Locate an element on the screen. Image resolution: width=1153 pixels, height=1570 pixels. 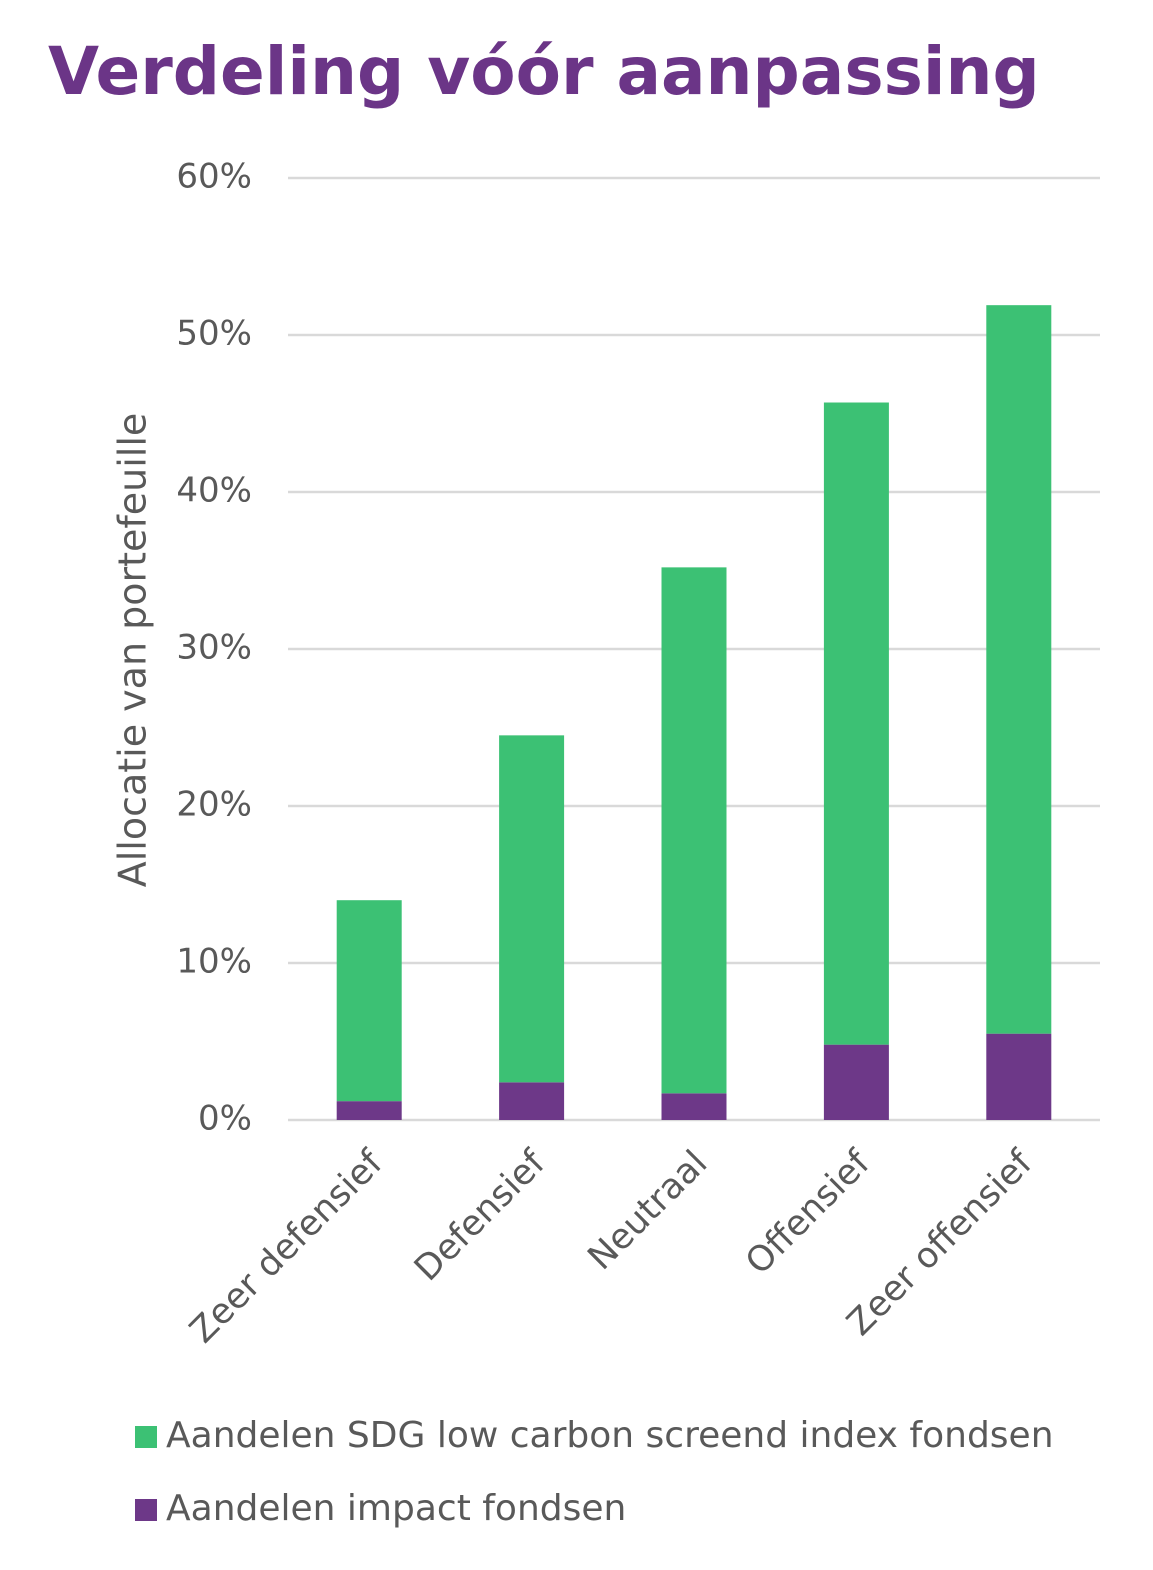
legend-label: Aandelen impact fondsen is located at coordinates (396, 1508).